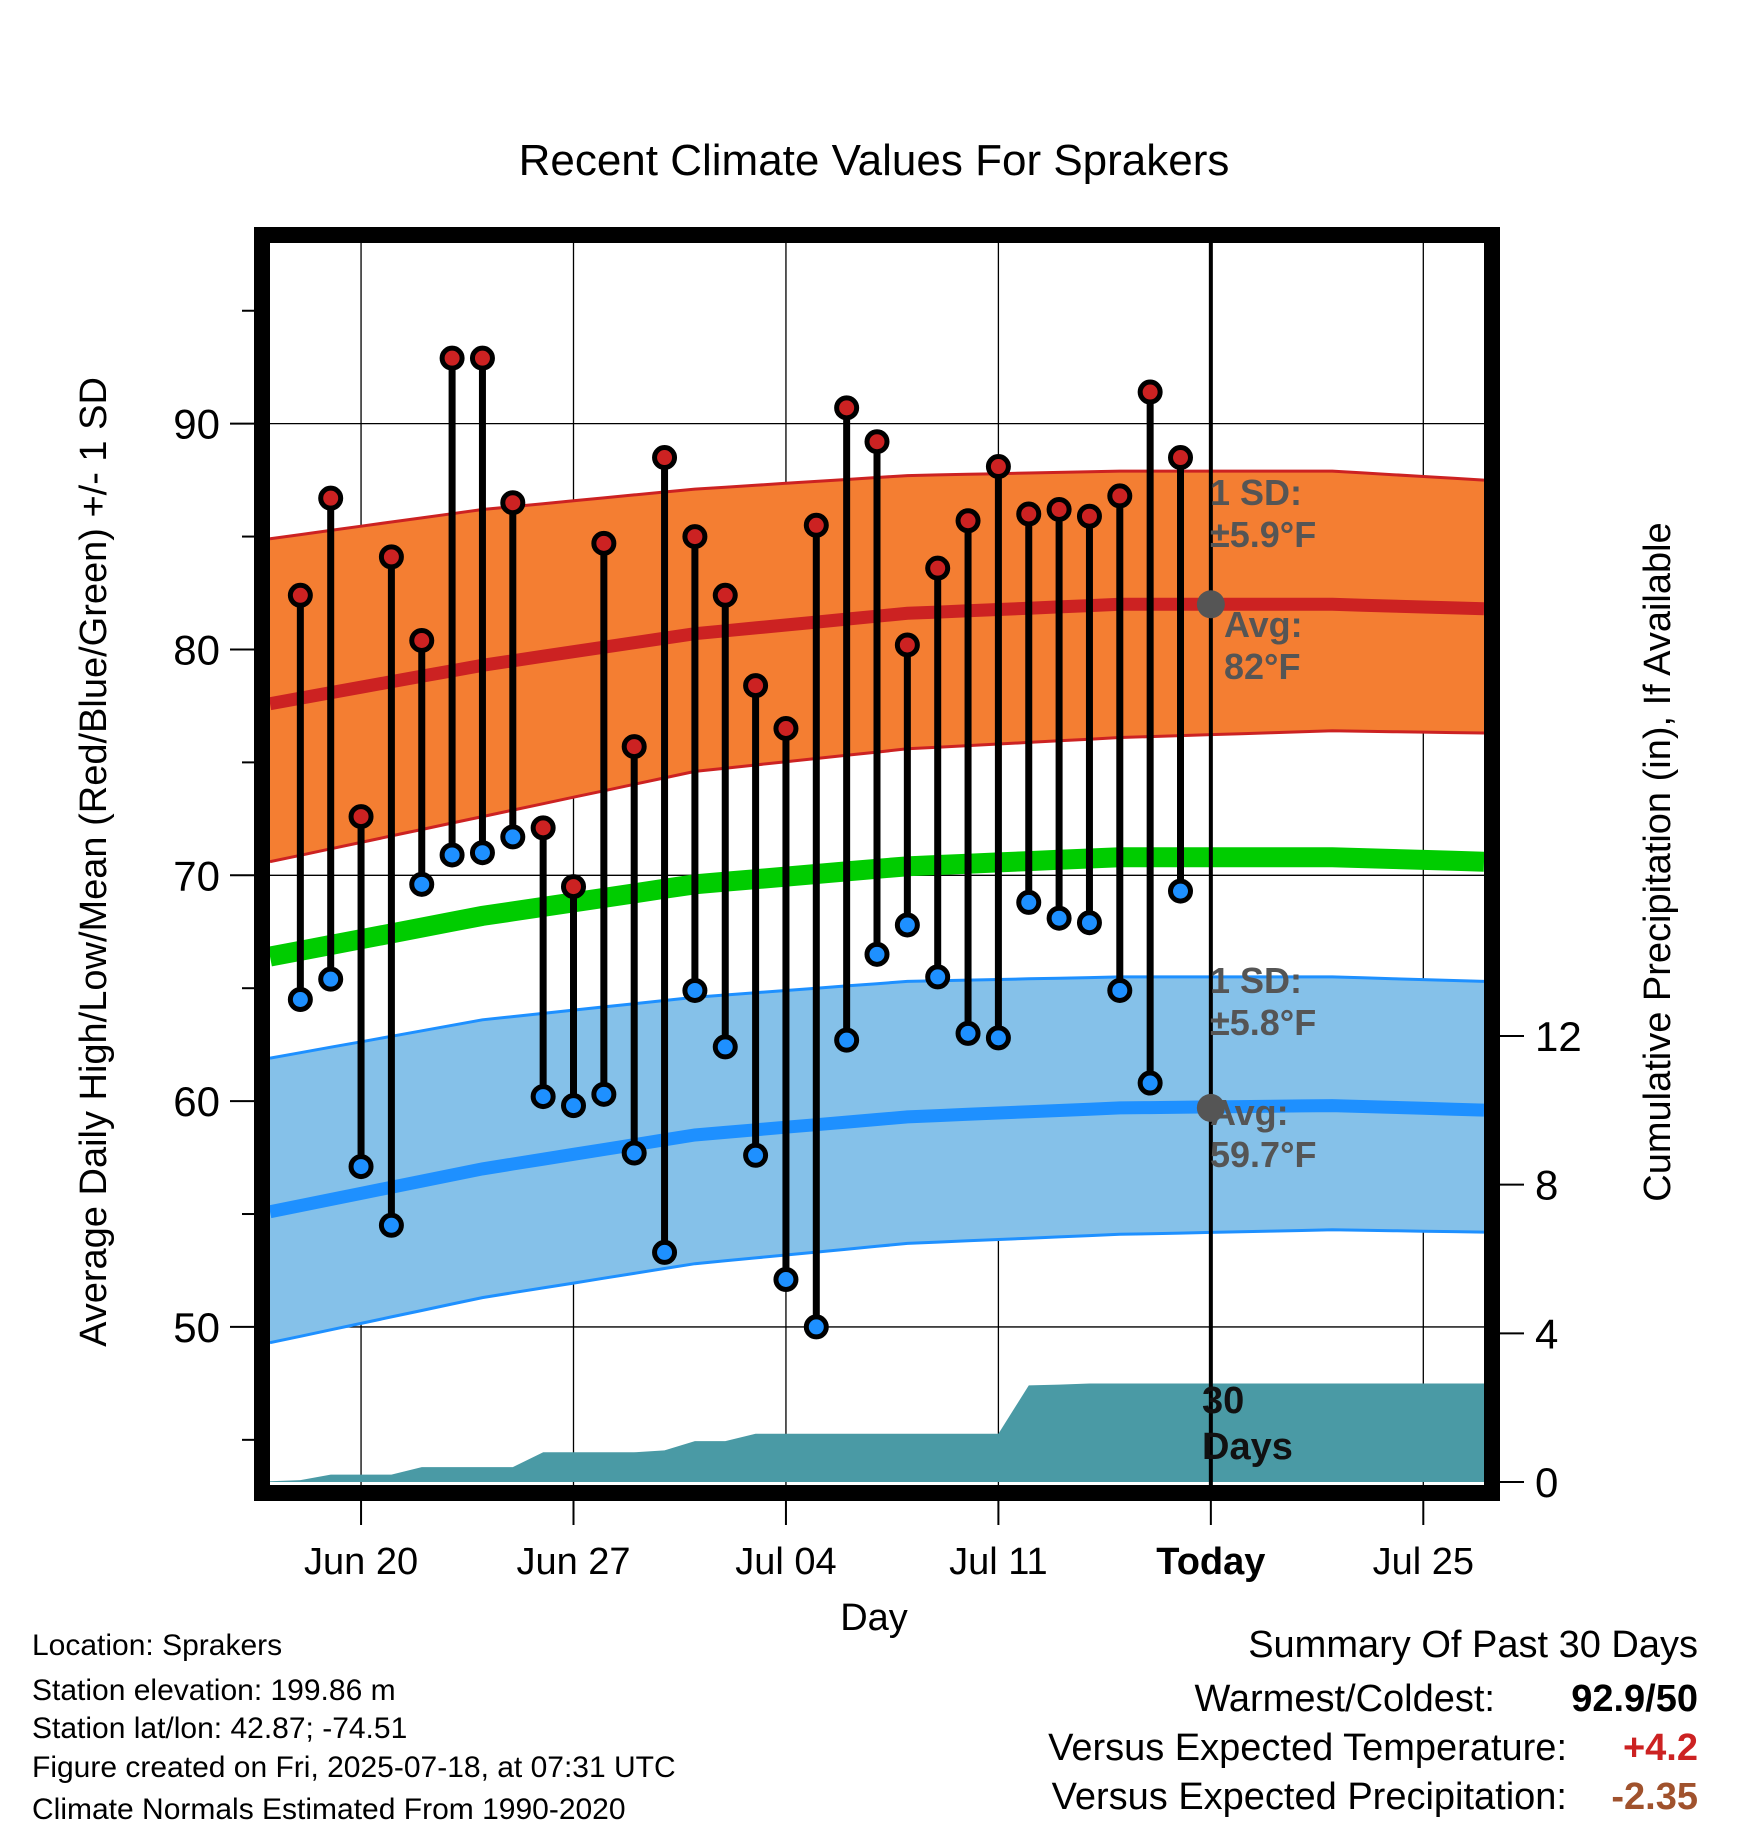  I want to click on annotation-high-avg-line: Avg:, so click(1263, 624).